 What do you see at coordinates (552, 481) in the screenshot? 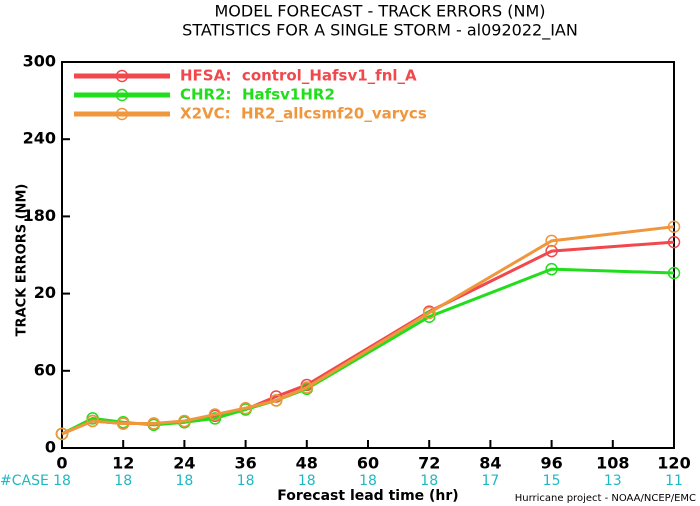
I see `case-count: 15` at bounding box center [552, 481].